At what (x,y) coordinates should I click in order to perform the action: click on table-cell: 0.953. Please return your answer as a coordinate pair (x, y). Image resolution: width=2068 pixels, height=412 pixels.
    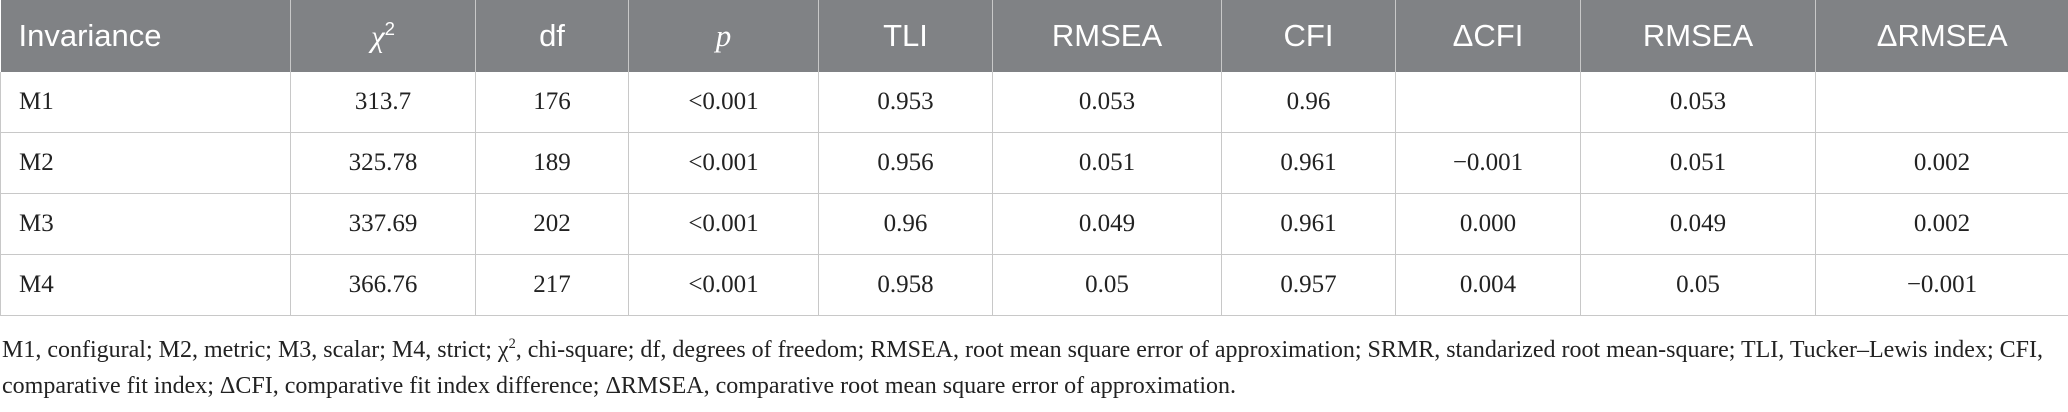
    Looking at the image, I should click on (905, 102).